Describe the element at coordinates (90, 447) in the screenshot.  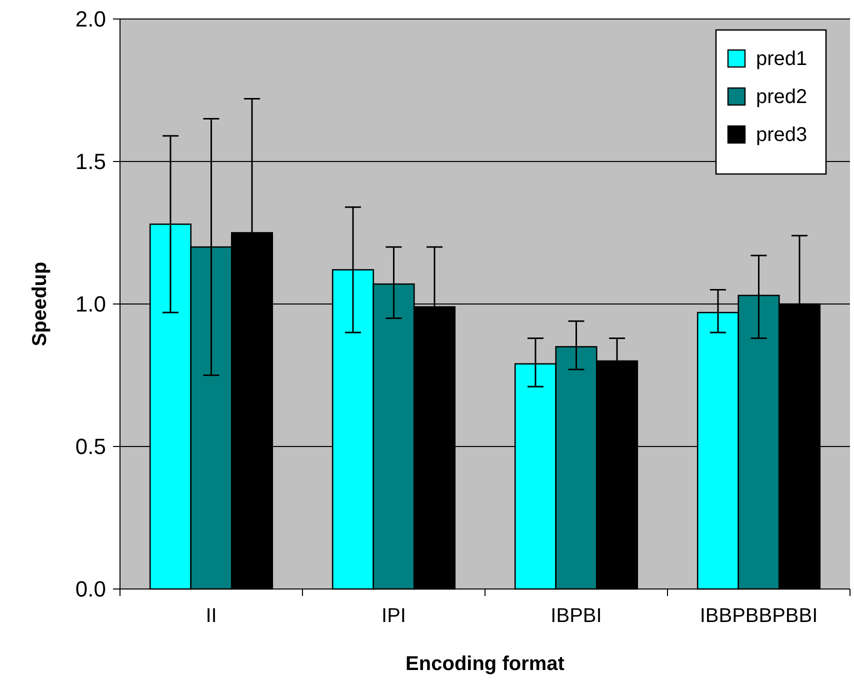
I see `y-tick-label: 0.5` at that location.